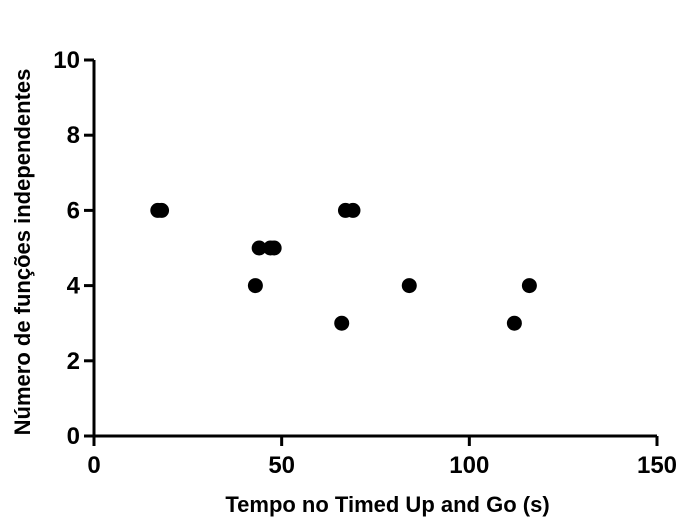  I want to click on x-ticks: 0 50 100 150, so click(382, 457).